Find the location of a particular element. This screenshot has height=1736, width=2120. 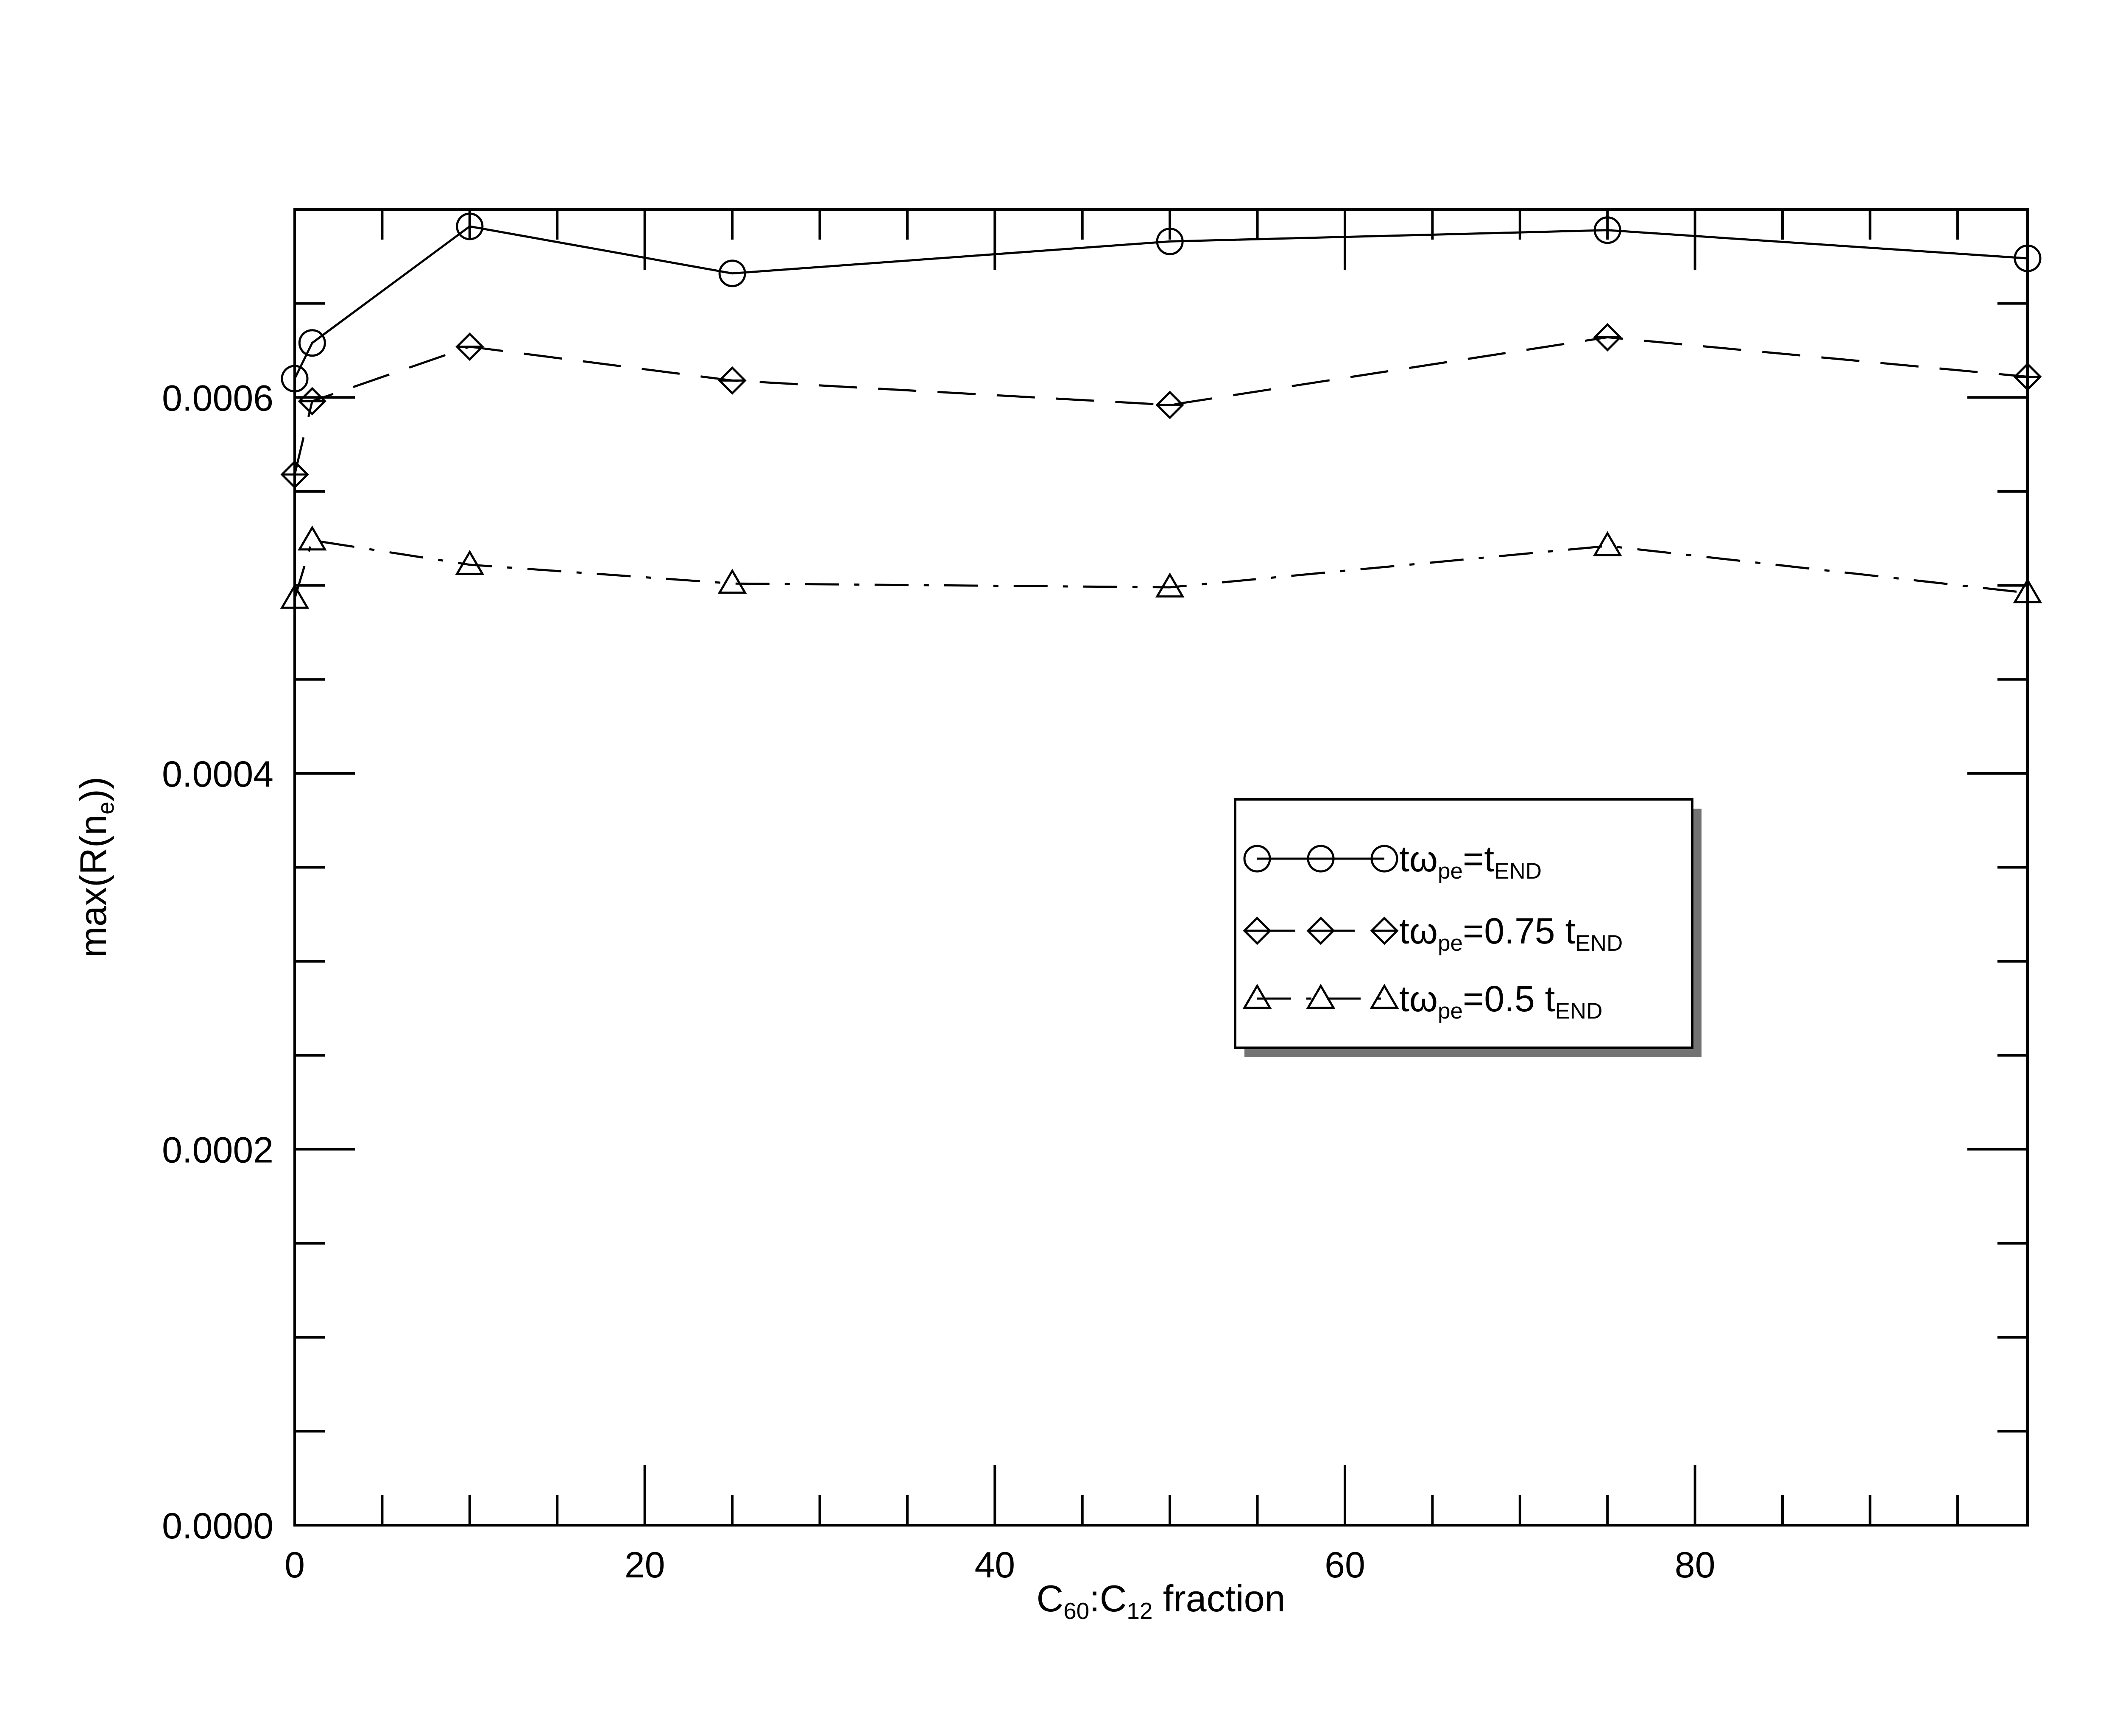

y-tick-label: 0.0000 is located at coordinates (217, 1526).